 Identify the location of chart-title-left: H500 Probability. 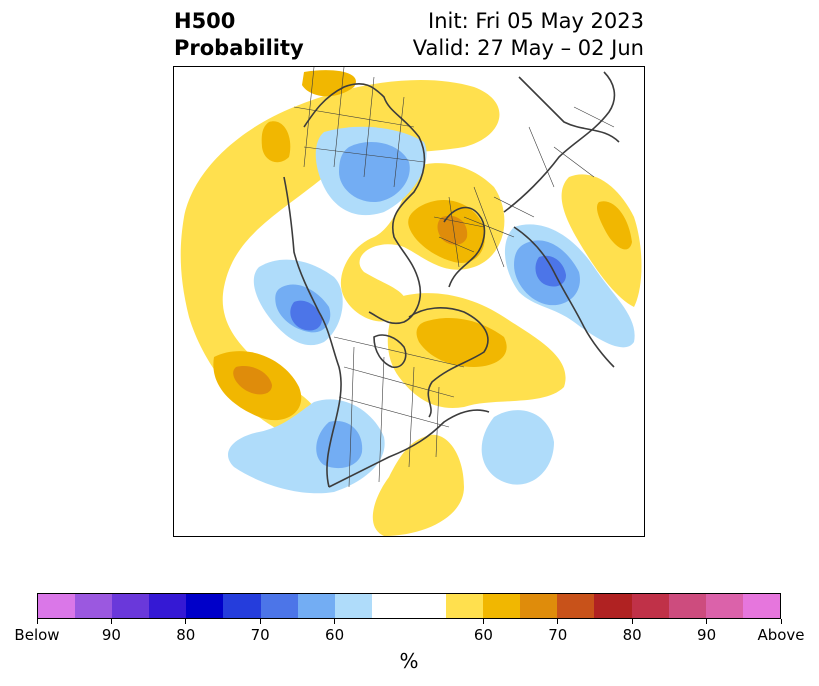
(239, 35).